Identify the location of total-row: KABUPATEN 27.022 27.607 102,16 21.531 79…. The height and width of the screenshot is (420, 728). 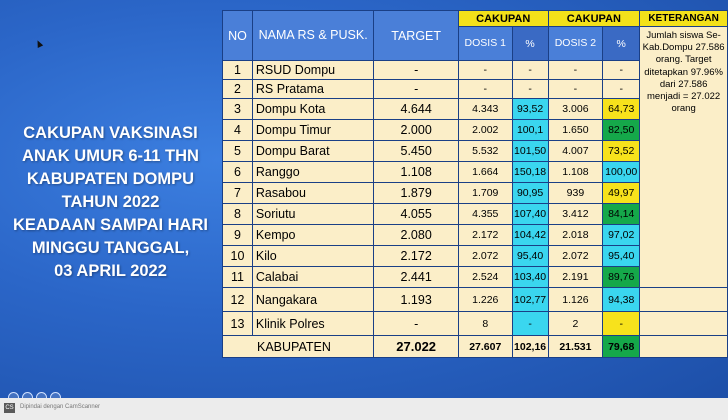
(474, 346).